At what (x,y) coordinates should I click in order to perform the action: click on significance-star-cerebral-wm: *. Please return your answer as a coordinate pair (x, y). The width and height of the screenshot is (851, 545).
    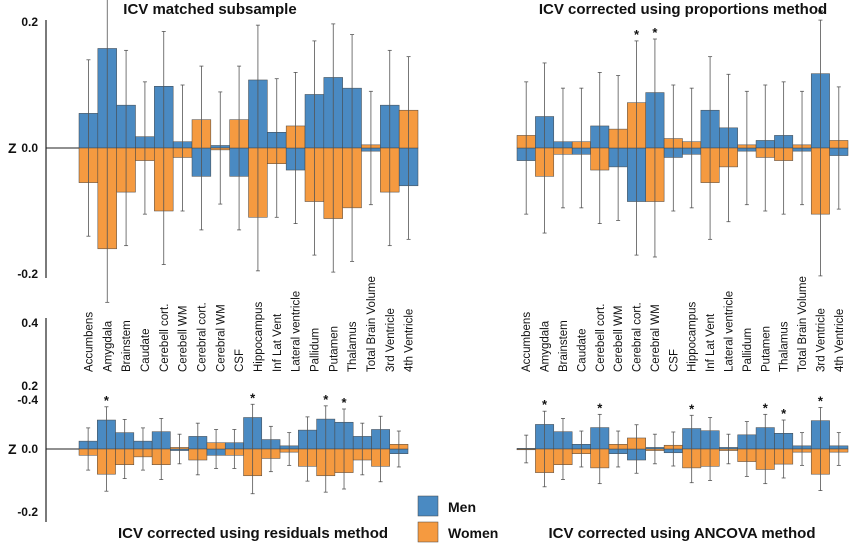
    Looking at the image, I should click on (655, 32).